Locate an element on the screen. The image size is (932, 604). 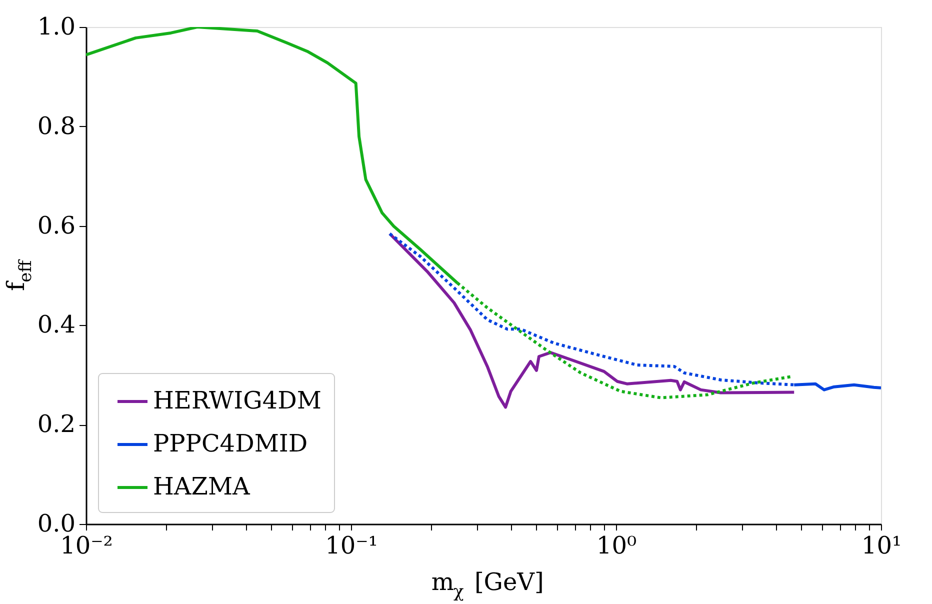
y-tick-label: 1.0 is located at coordinates (56, 26).